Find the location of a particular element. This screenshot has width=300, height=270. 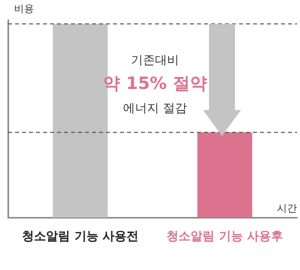

x-axis-title: 시간 is located at coordinates (287, 209).